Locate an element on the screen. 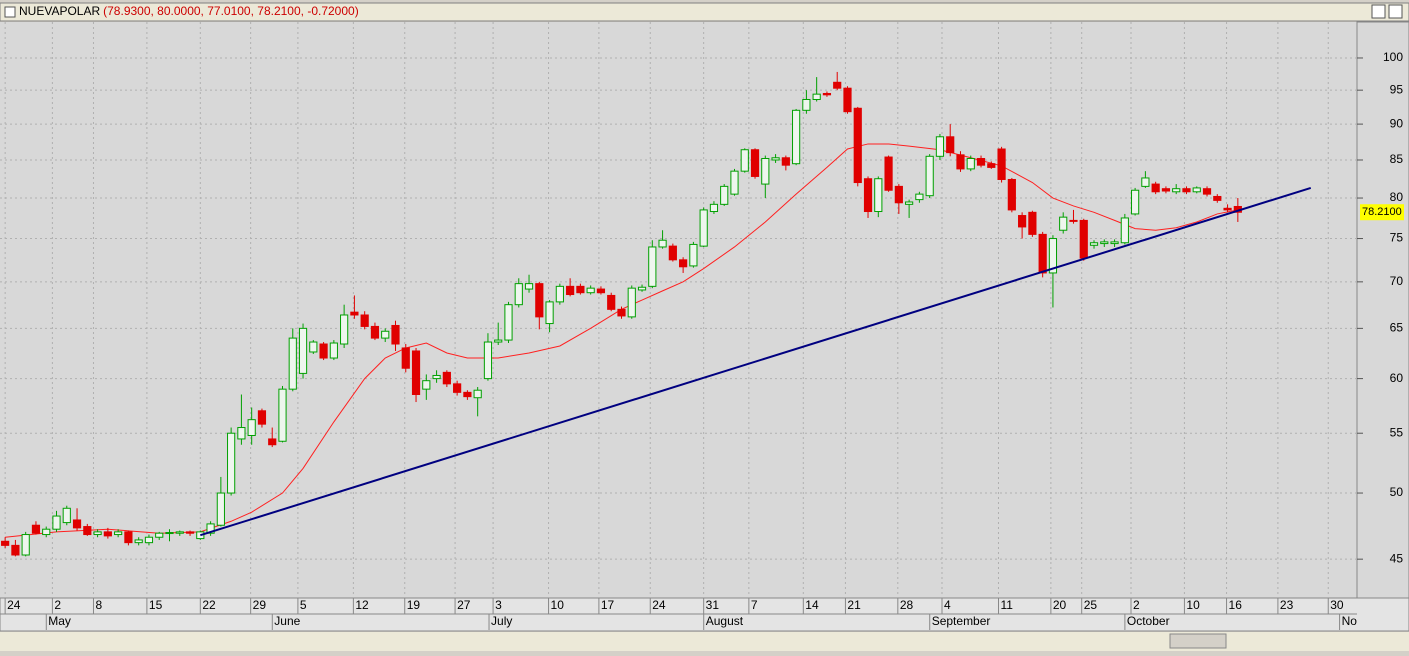  y-tick-label: 65 is located at coordinates (1397, 328).